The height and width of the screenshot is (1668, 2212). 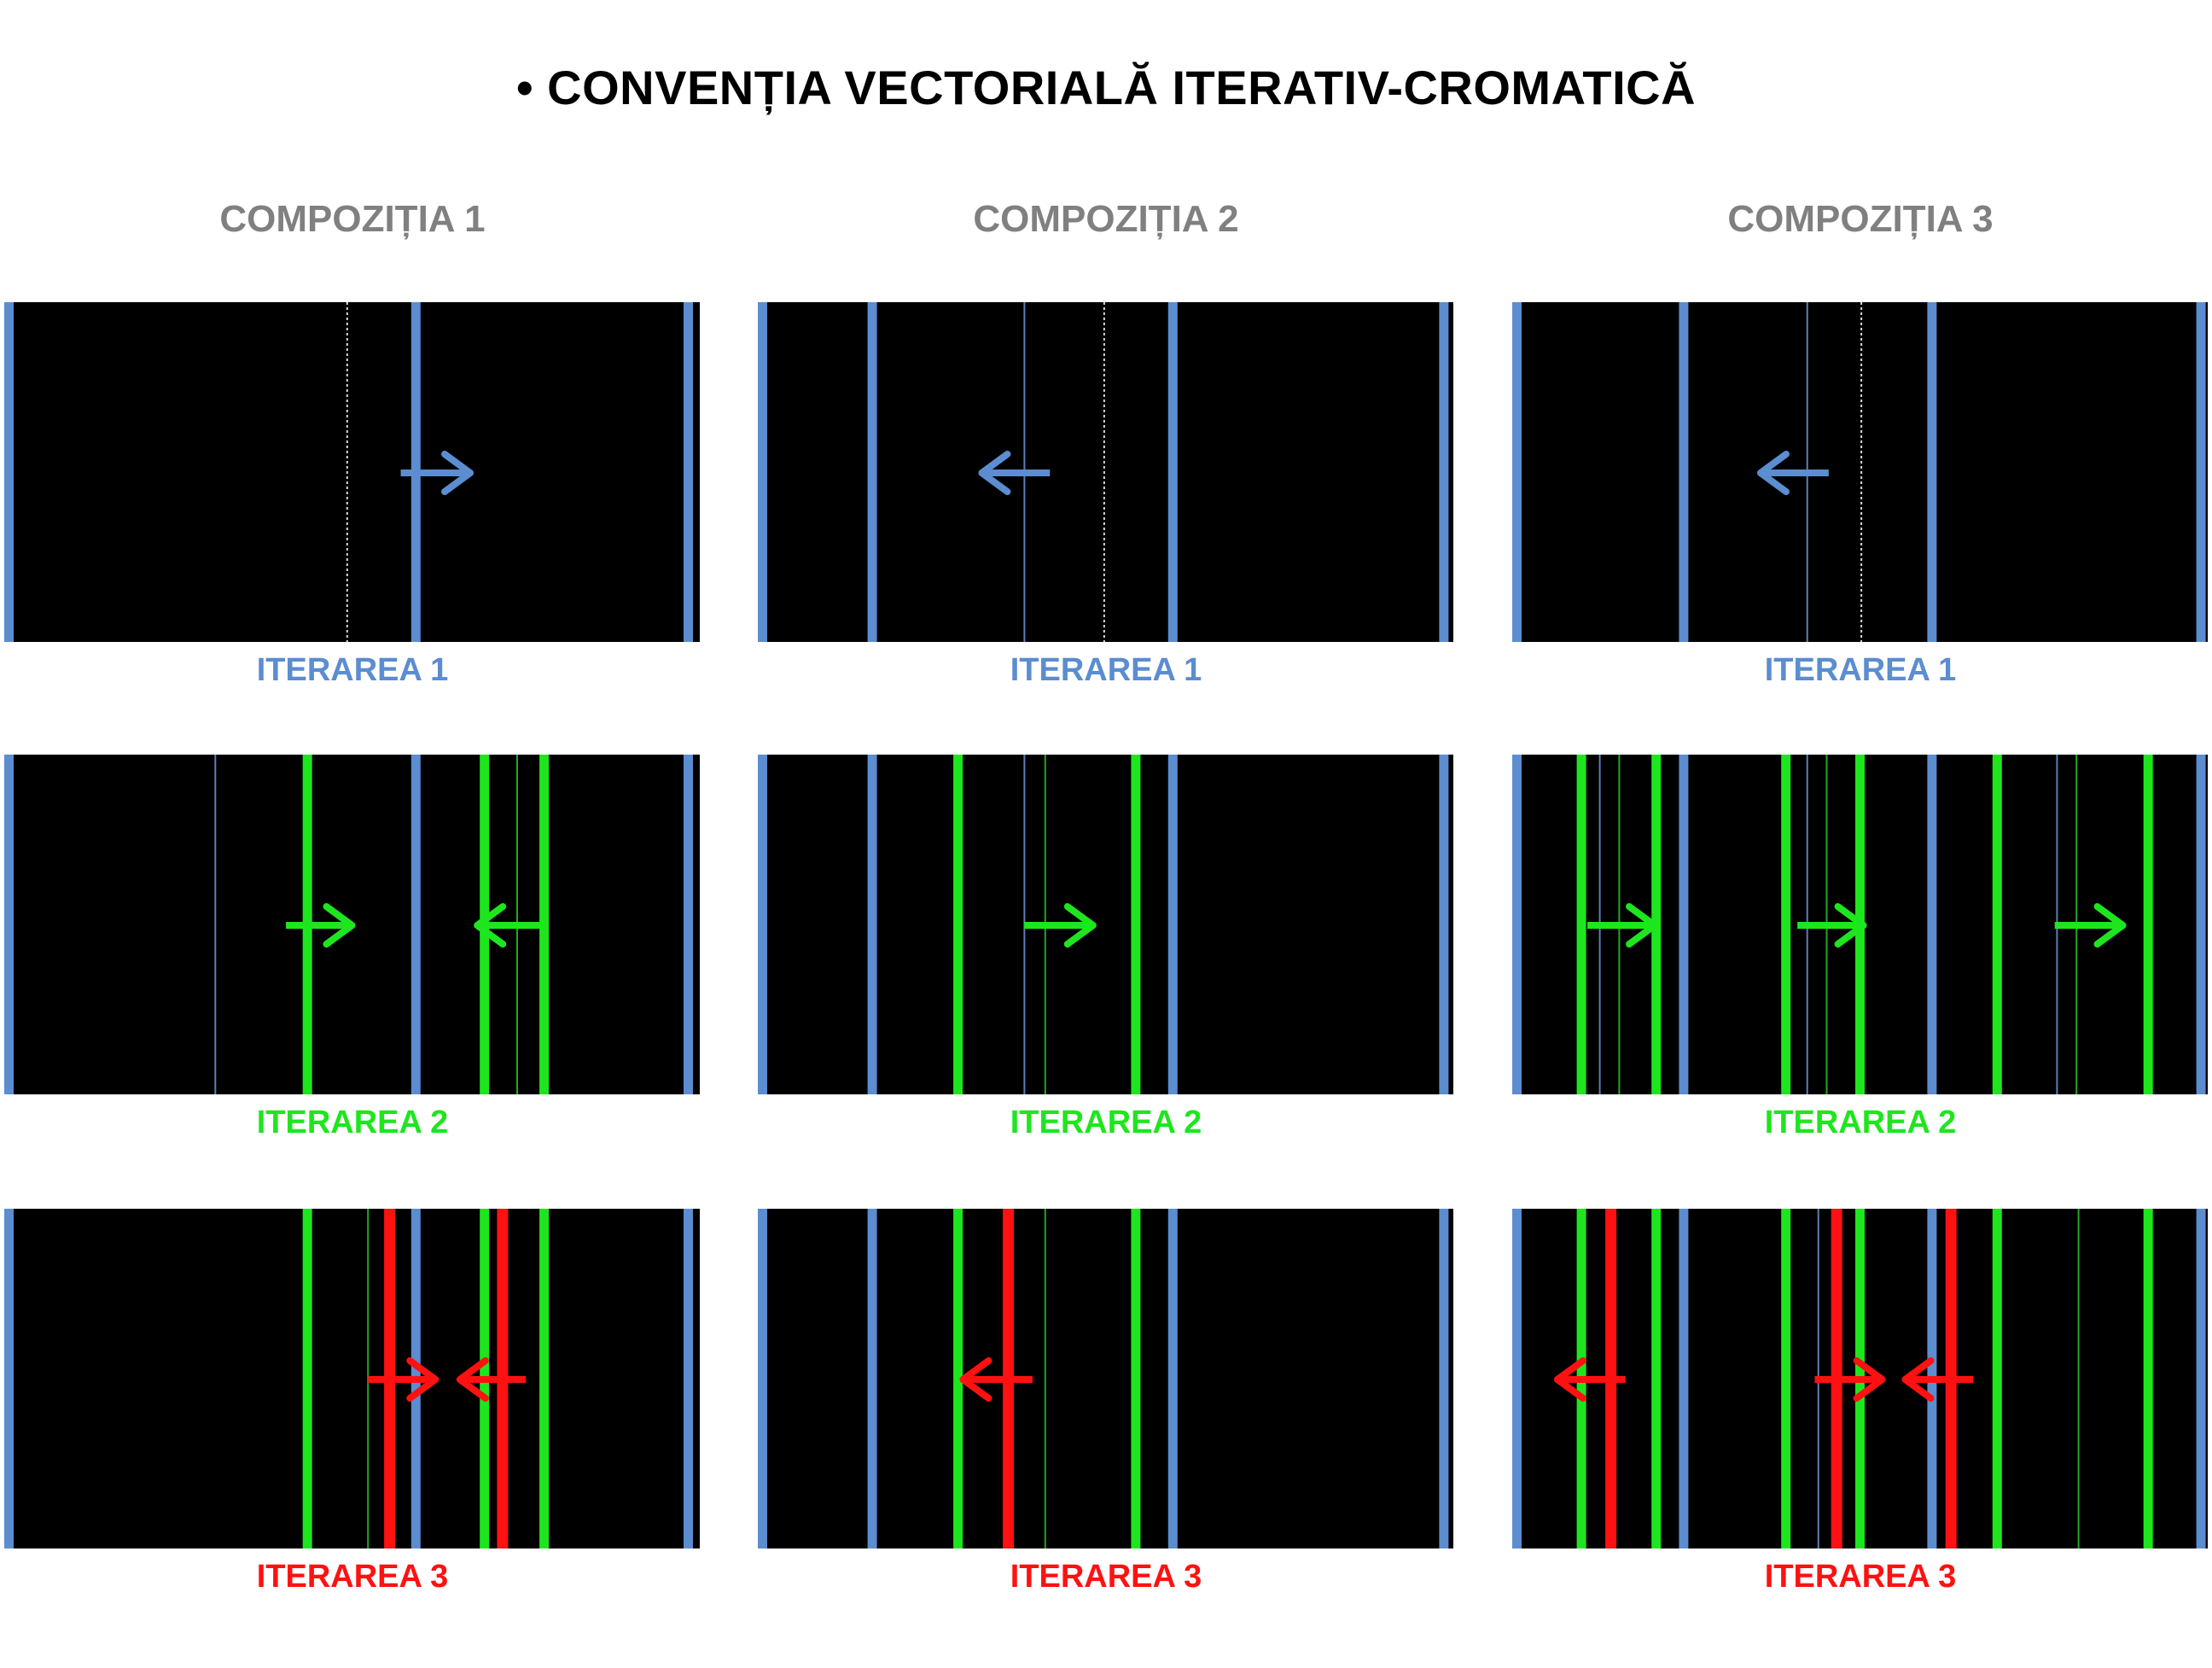 I want to click on composition-title-3: COMPOZIȚIA 3, so click(x=1860, y=219).